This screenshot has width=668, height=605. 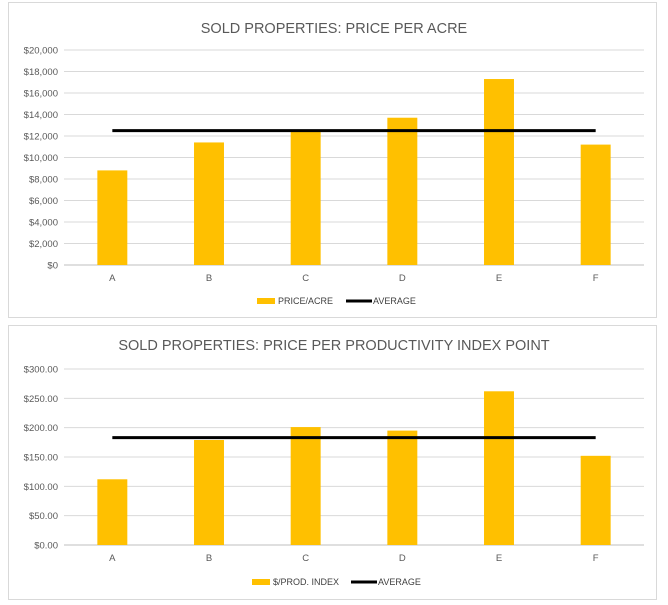 I want to click on chart2-bar-D, so click(x=402, y=487).